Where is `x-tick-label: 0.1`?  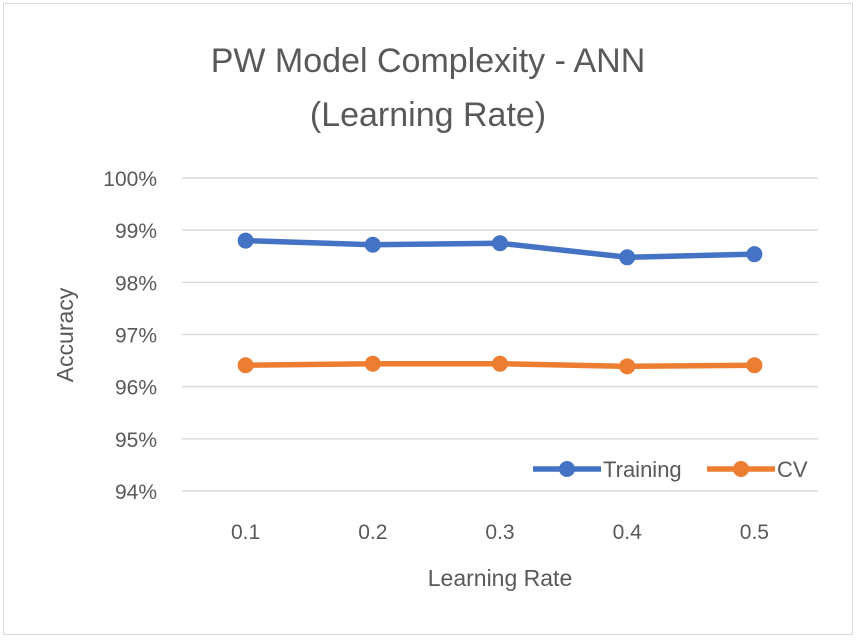 x-tick-label: 0.1 is located at coordinates (245, 532).